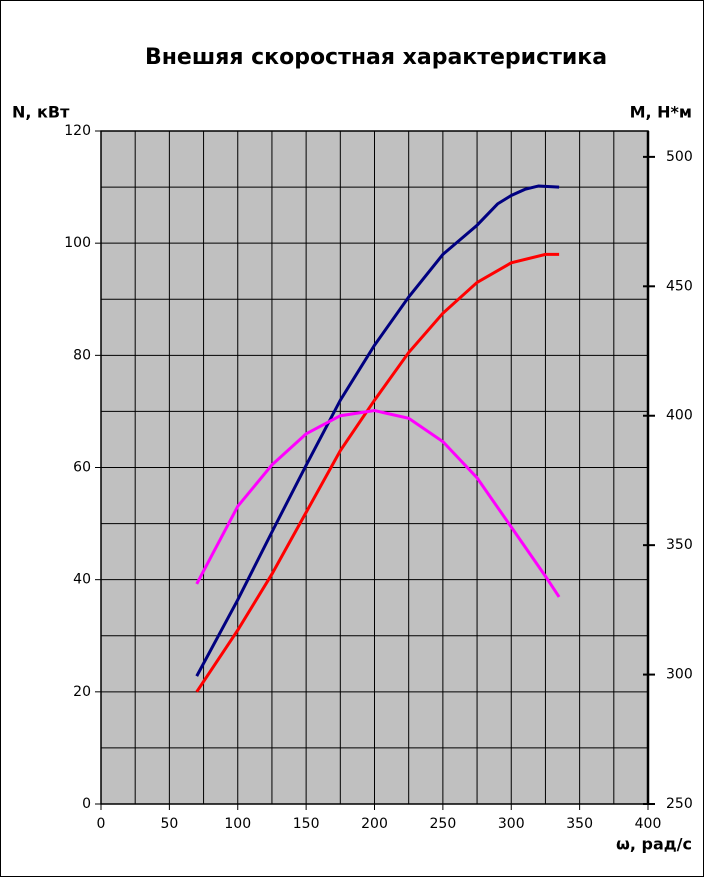 Image resolution: width=704 pixels, height=877 pixels. I want to click on x-tick-label: 100, so click(237, 824).